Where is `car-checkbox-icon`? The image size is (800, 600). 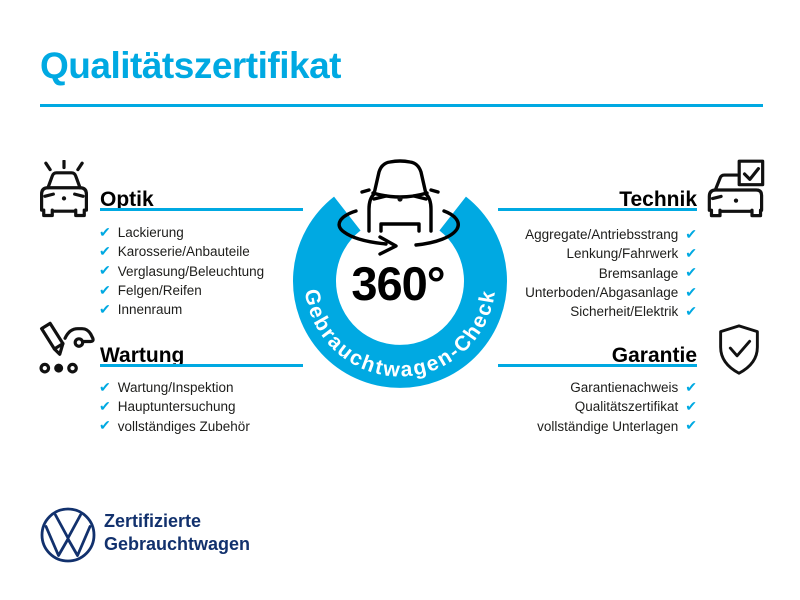
car-checkbox-icon is located at coordinates (736, 188).